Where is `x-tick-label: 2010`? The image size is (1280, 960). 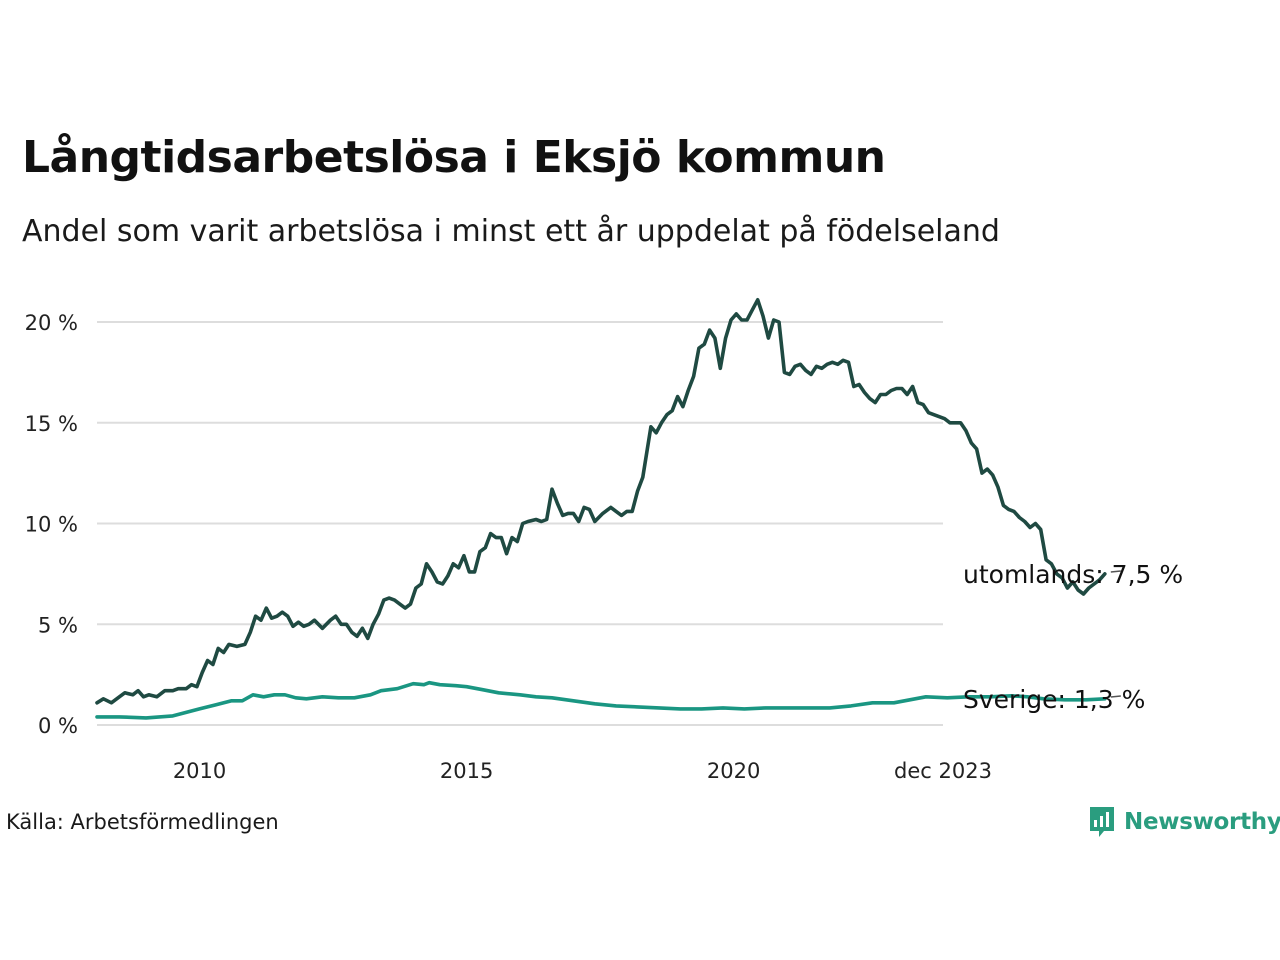
x-tick-label: 2010 is located at coordinates (199, 771).